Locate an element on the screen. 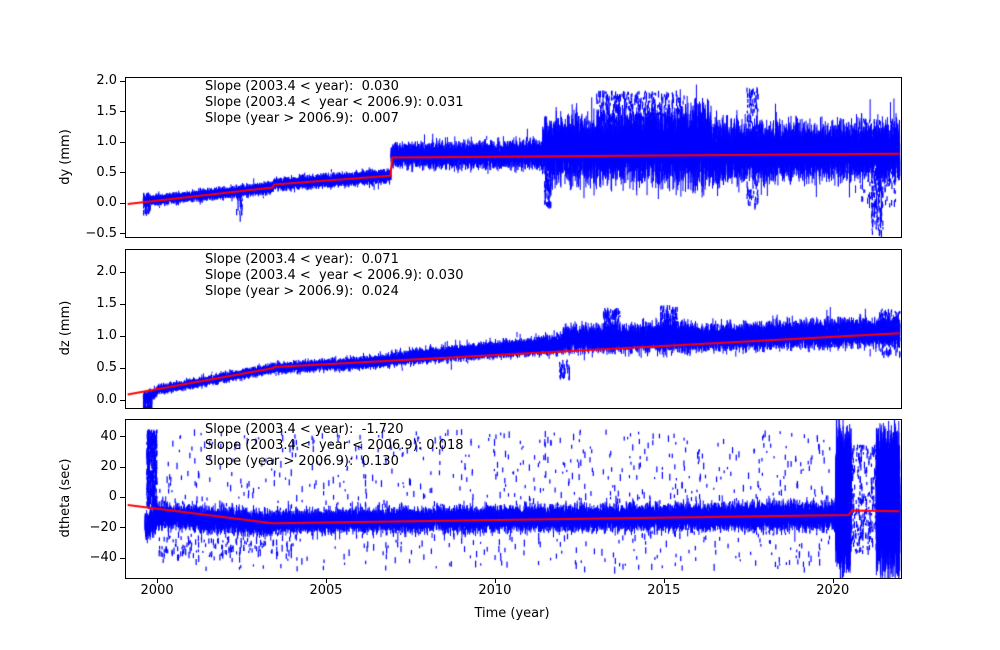 The image size is (1000, 650). y-tick-label: 40 is located at coordinates (108, 436).